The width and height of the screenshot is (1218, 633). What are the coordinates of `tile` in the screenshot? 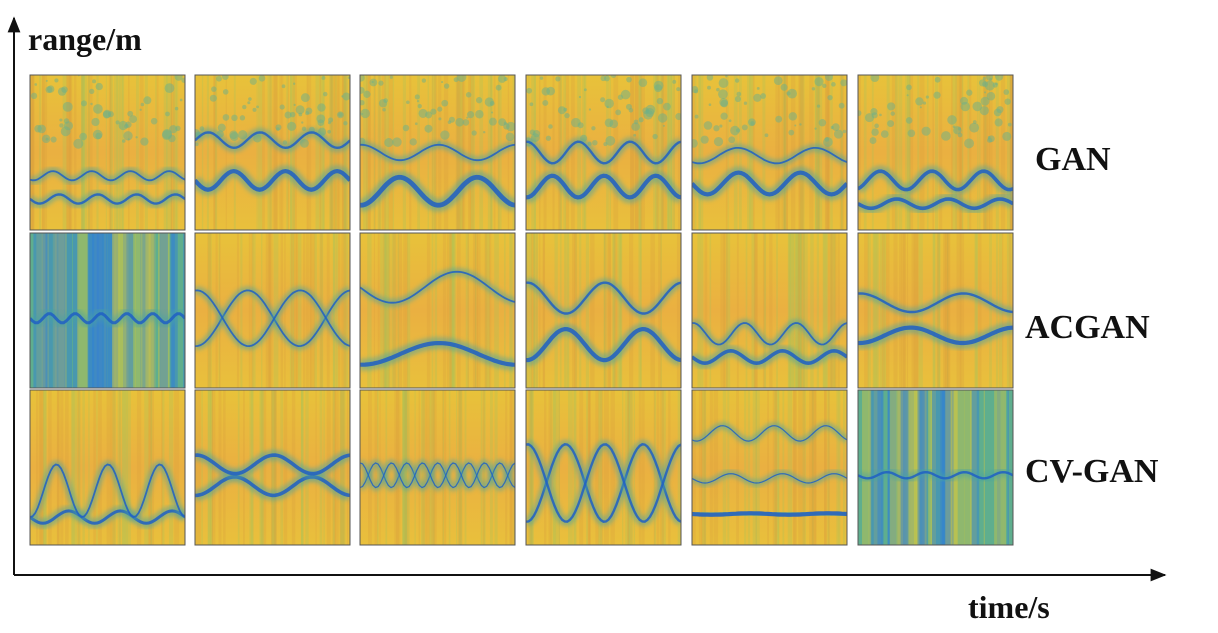 It's located at (107, 152).